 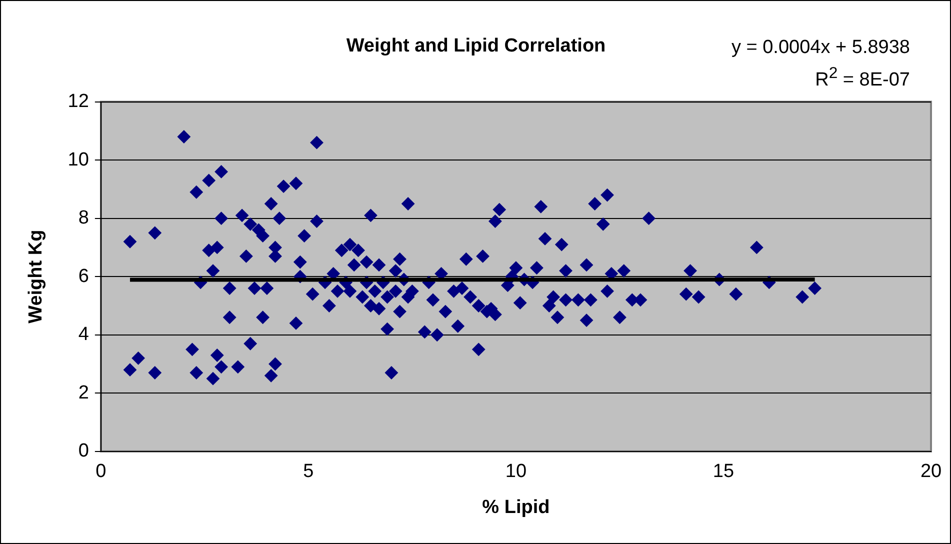 What do you see at coordinates (84, 335) in the screenshot?
I see `y-tick-label: 4` at bounding box center [84, 335].